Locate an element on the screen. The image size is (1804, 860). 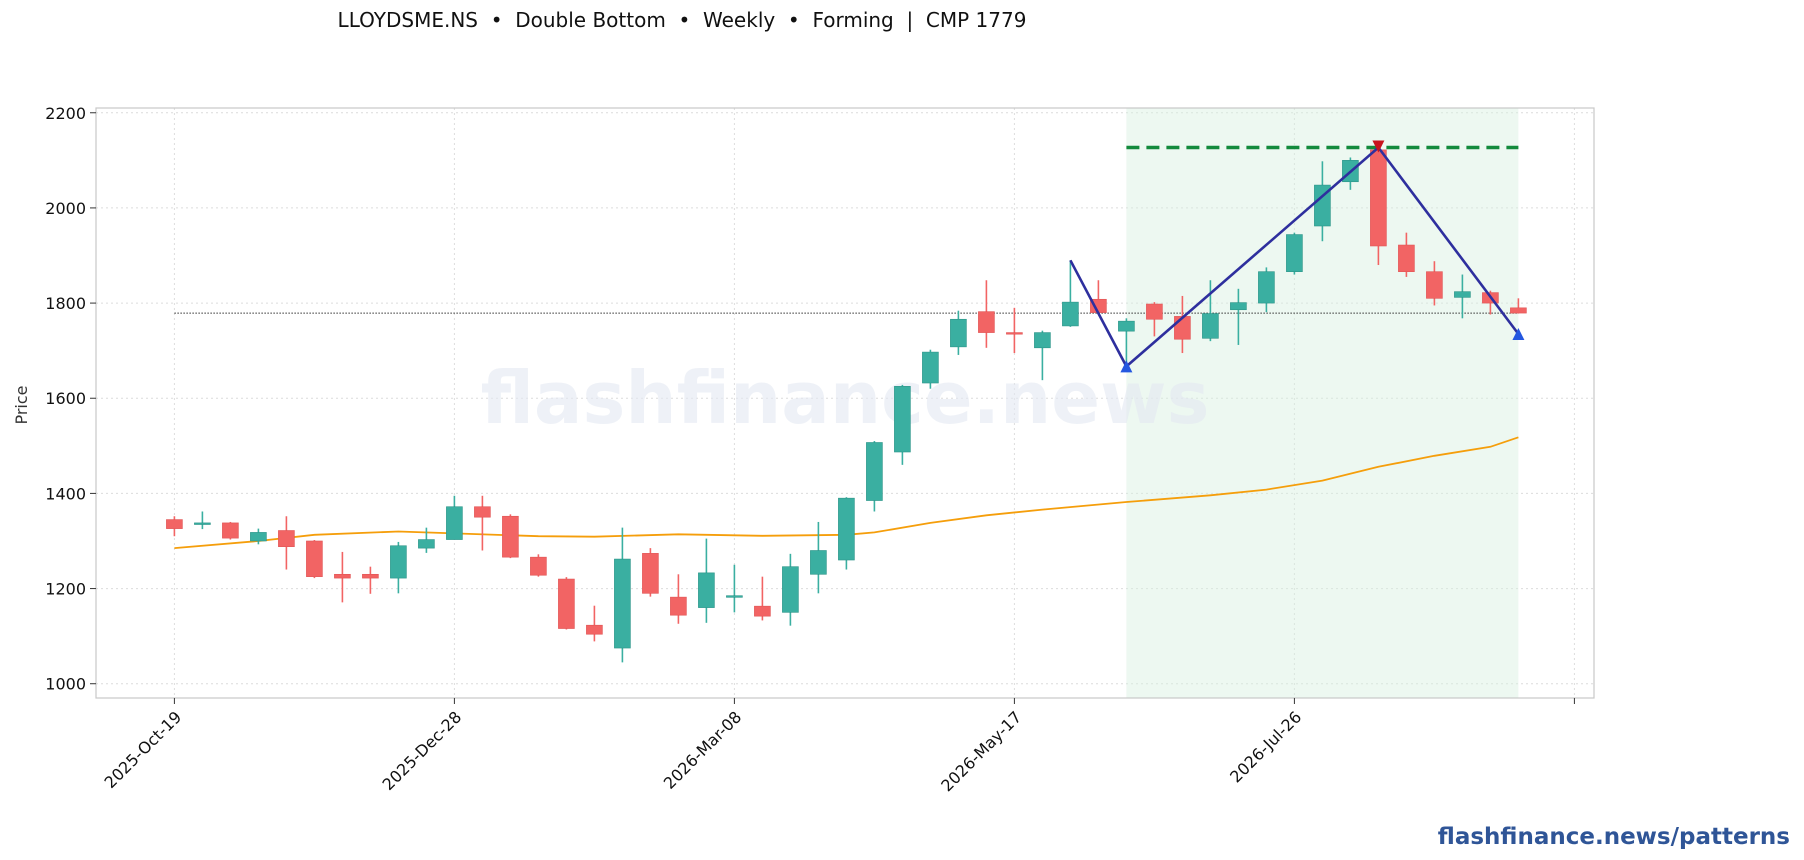
top-marker is located at coordinates (1378, 146).